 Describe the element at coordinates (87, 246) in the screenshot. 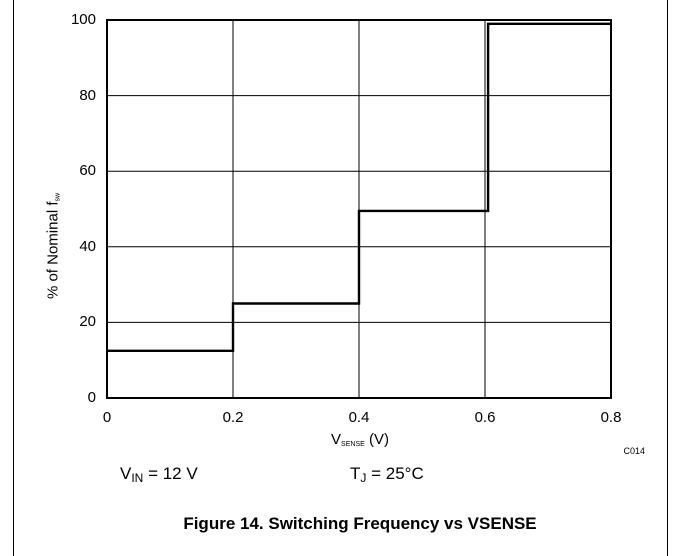

I see `y-tick-label: 40` at that location.